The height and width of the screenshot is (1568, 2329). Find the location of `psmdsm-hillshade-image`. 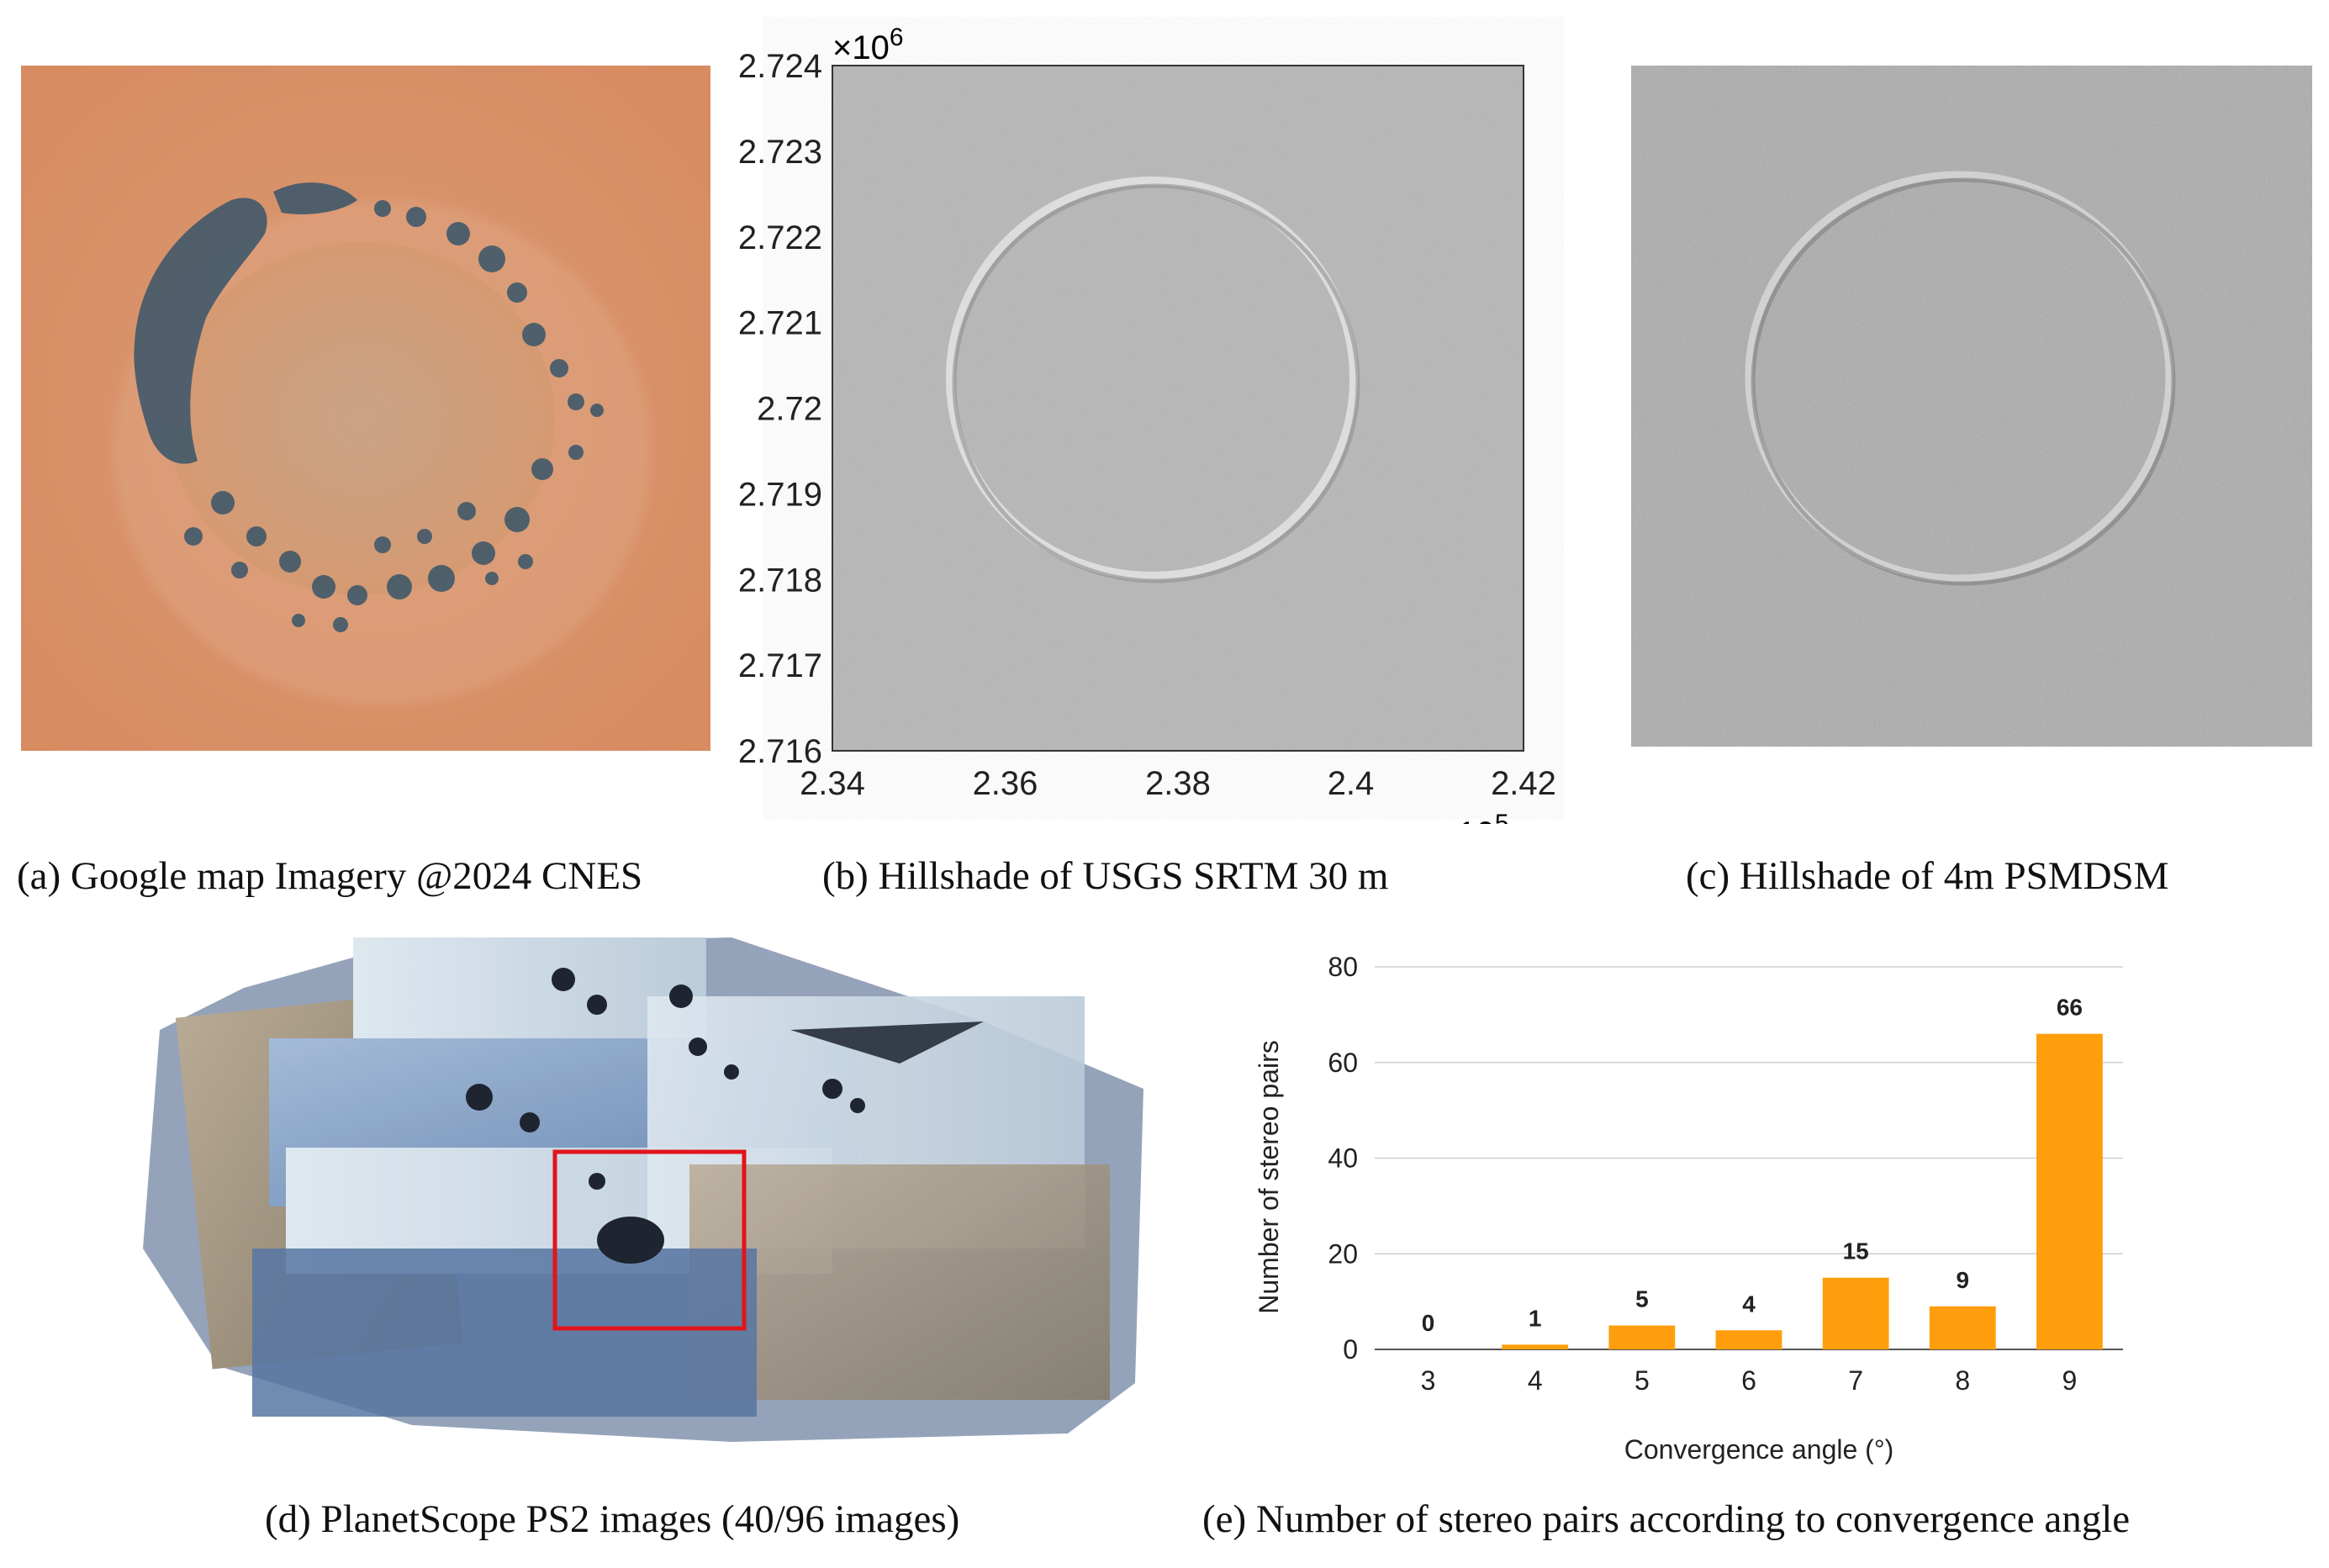

psmdsm-hillshade-image is located at coordinates (1971, 407).